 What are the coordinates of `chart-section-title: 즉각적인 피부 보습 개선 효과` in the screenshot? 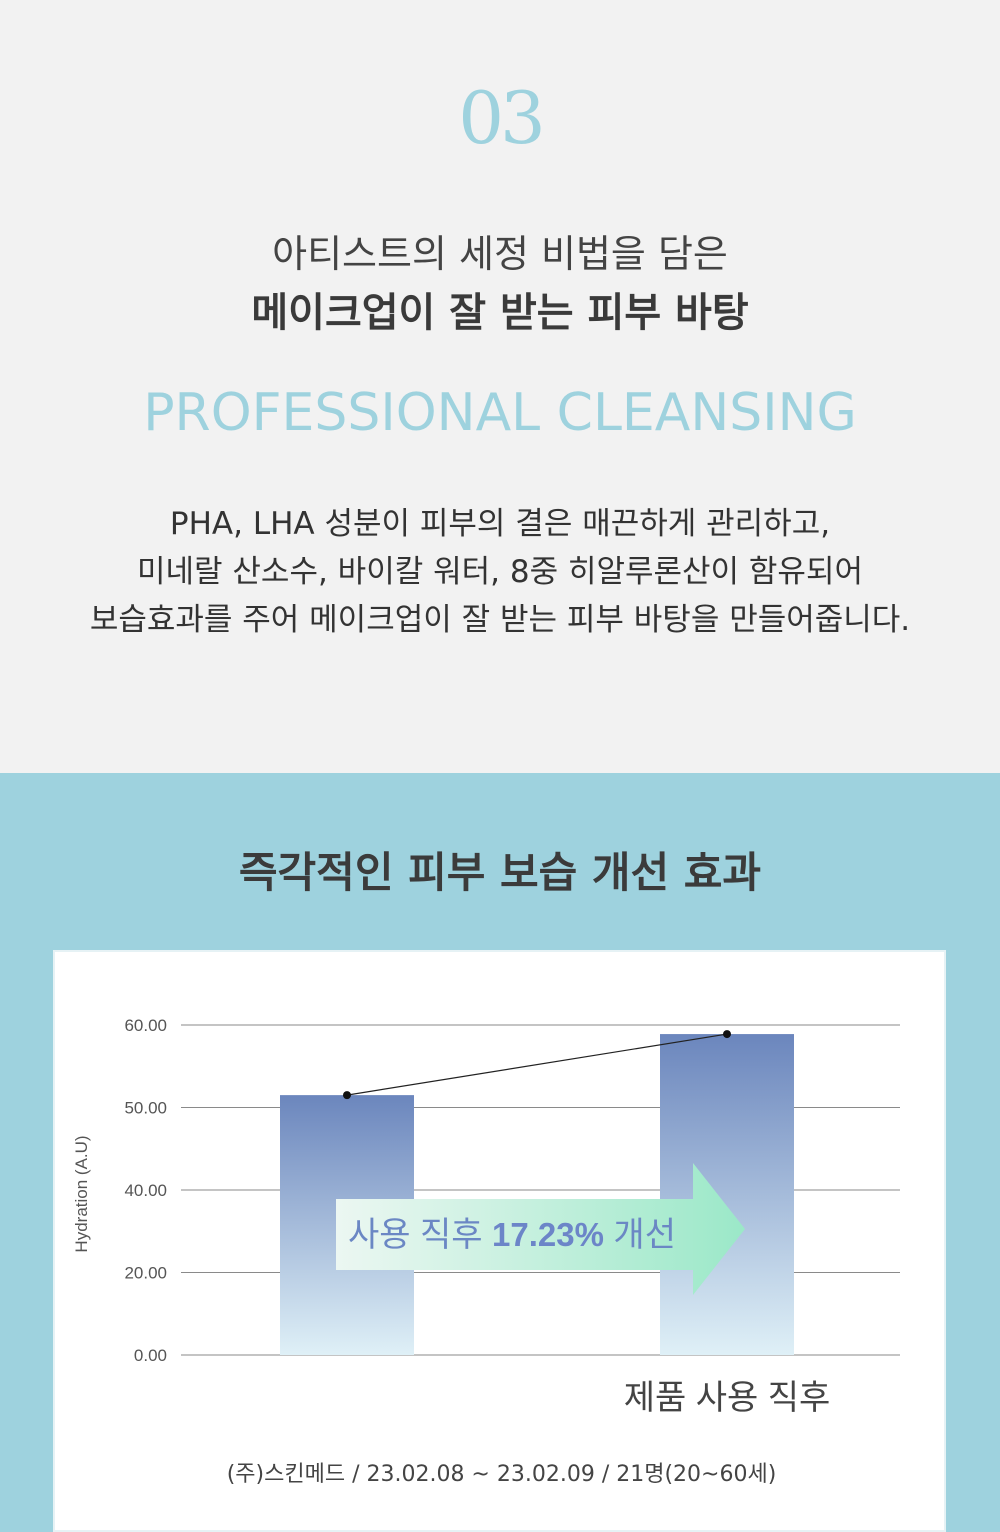 It's located at (500, 872).